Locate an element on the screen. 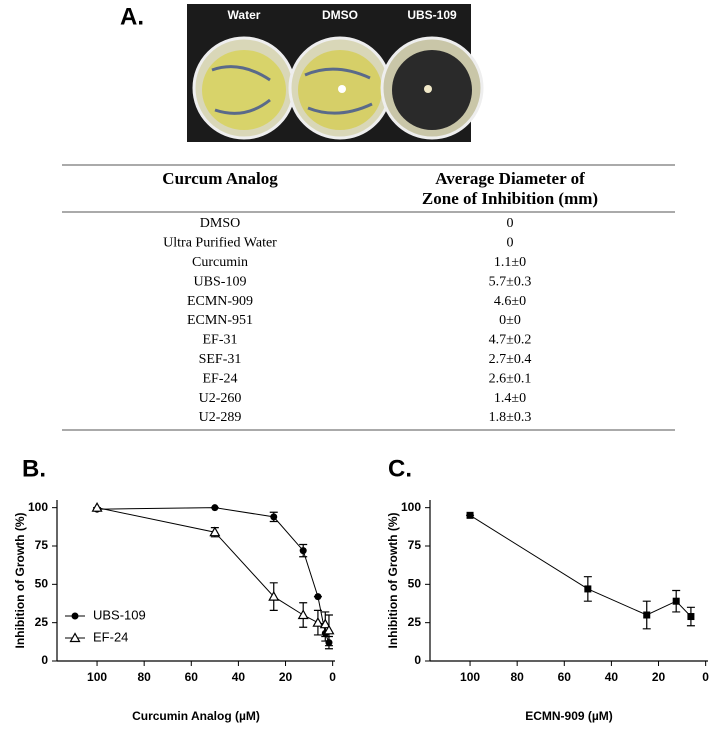 This screenshot has height=749, width=713. table-cell: 0±0 is located at coordinates (510, 320).